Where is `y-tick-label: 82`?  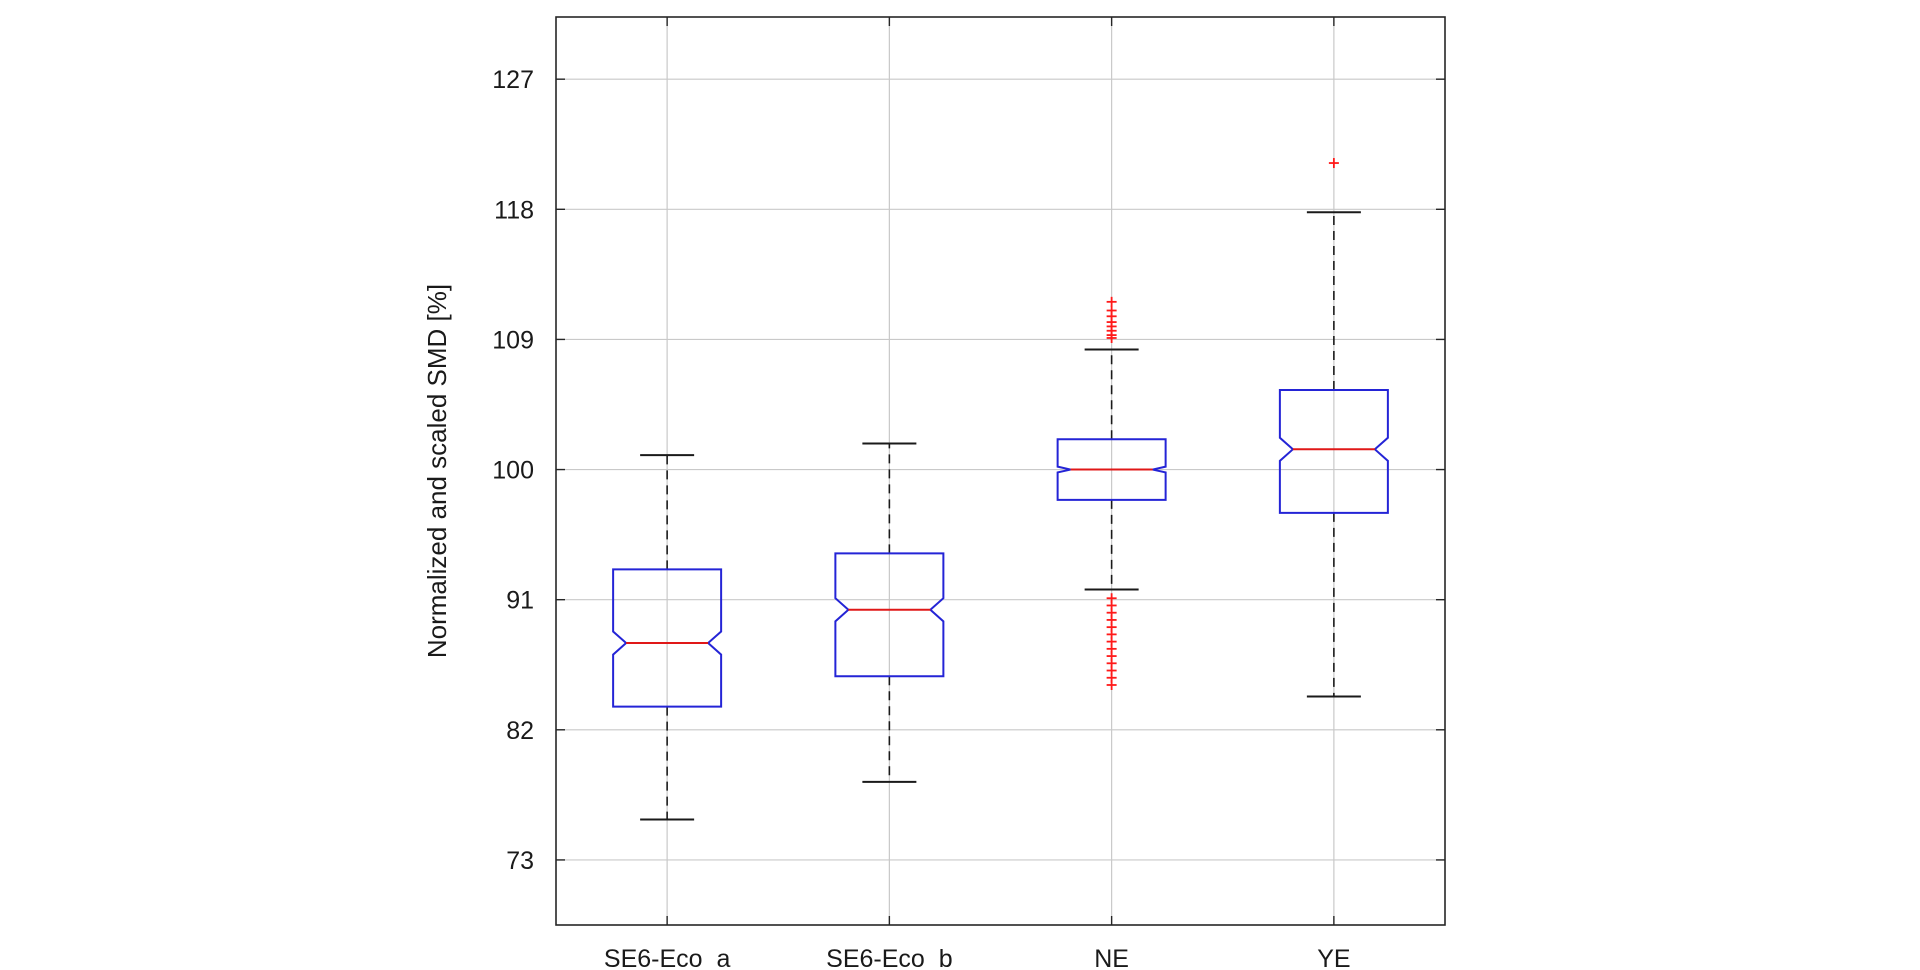
y-tick-label: 82 is located at coordinates (520, 731).